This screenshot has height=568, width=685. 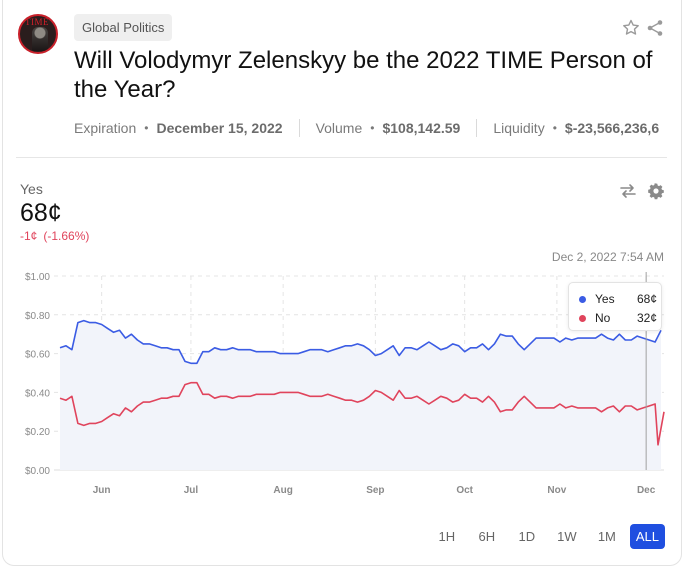 What do you see at coordinates (646, 299) in the screenshot?
I see `tooltip-yes-value: 68¢` at bounding box center [646, 299].